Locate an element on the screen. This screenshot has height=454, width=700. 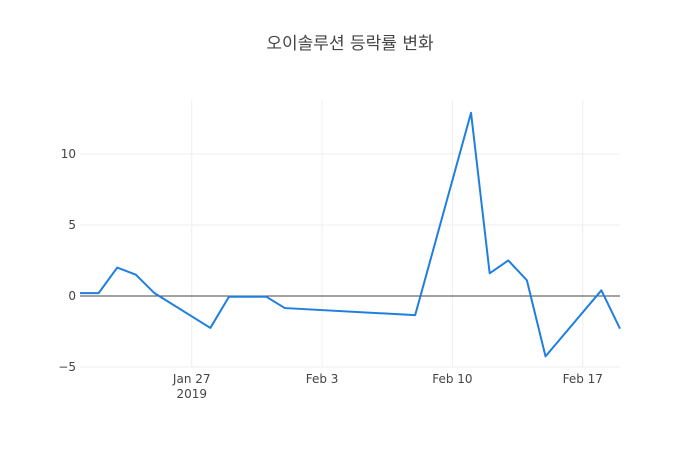
y-tick-label: −5 is located at coordinates (67, 367).